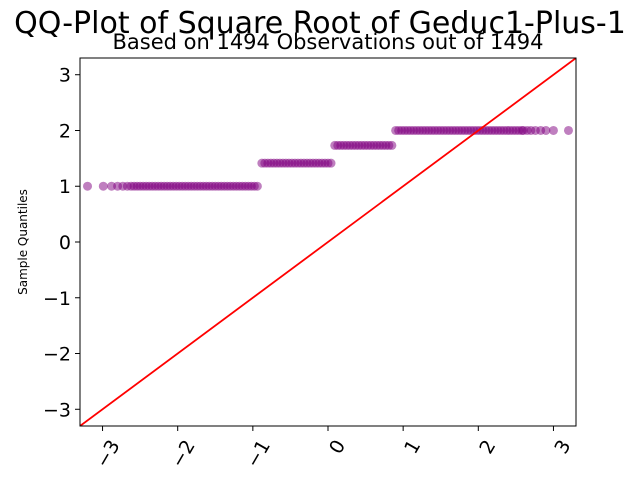 The height and width of the screenshot is (480, 640). Describe the element at coordinates (23, 242) in the screenshot. I see `y-axis-label: Sample Quantiles` at that location.